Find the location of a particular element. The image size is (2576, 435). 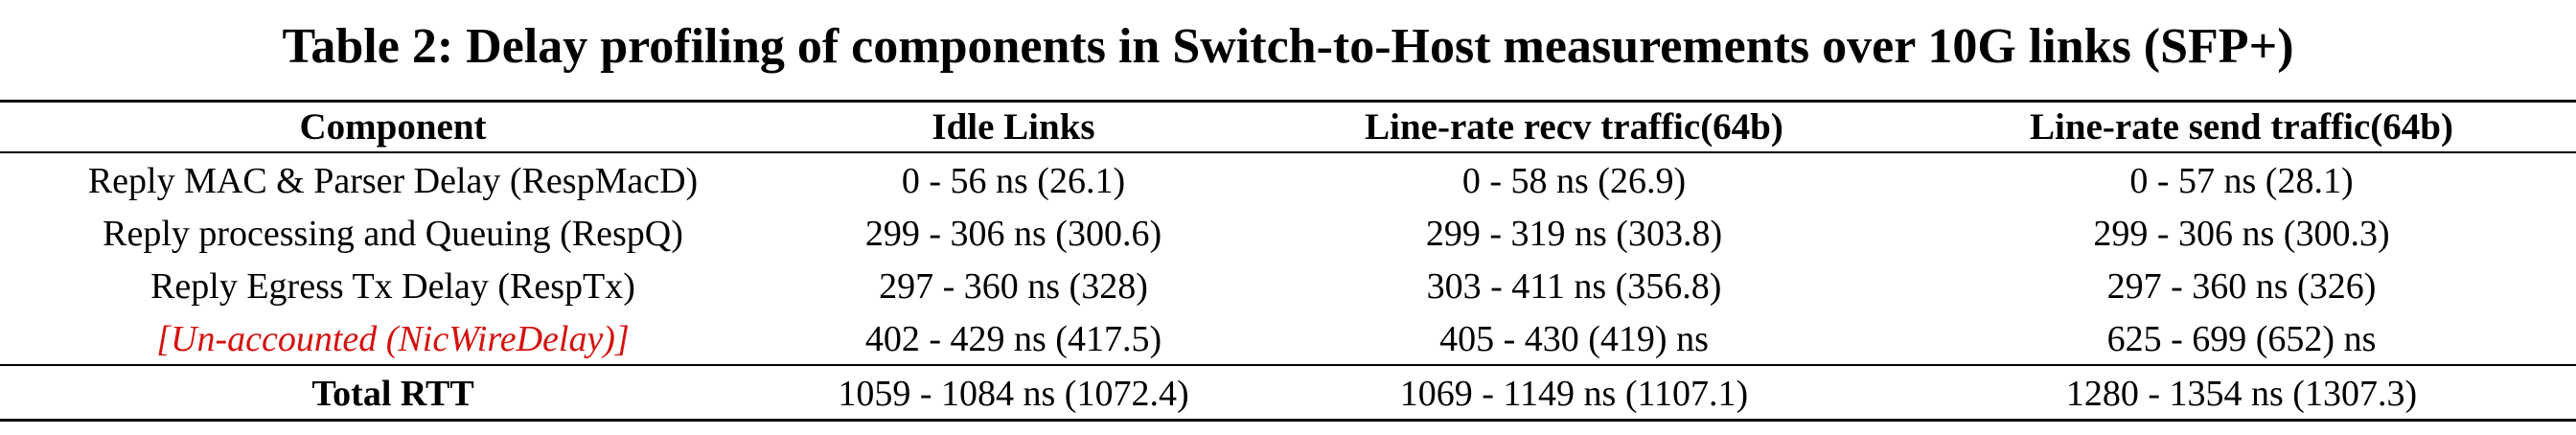

send-cell: 297 - 360 ns (326) is located at coordinates (2241, 286).